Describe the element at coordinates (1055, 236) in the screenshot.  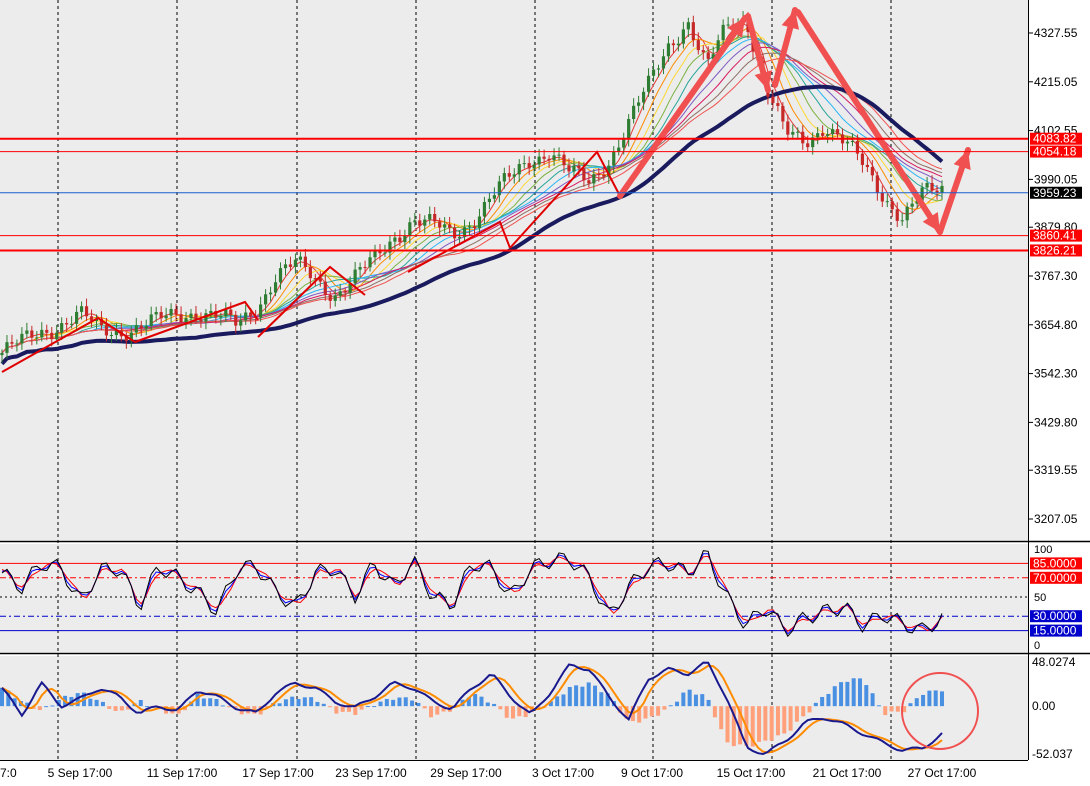
I see `level-label: 3860.41` at that location.